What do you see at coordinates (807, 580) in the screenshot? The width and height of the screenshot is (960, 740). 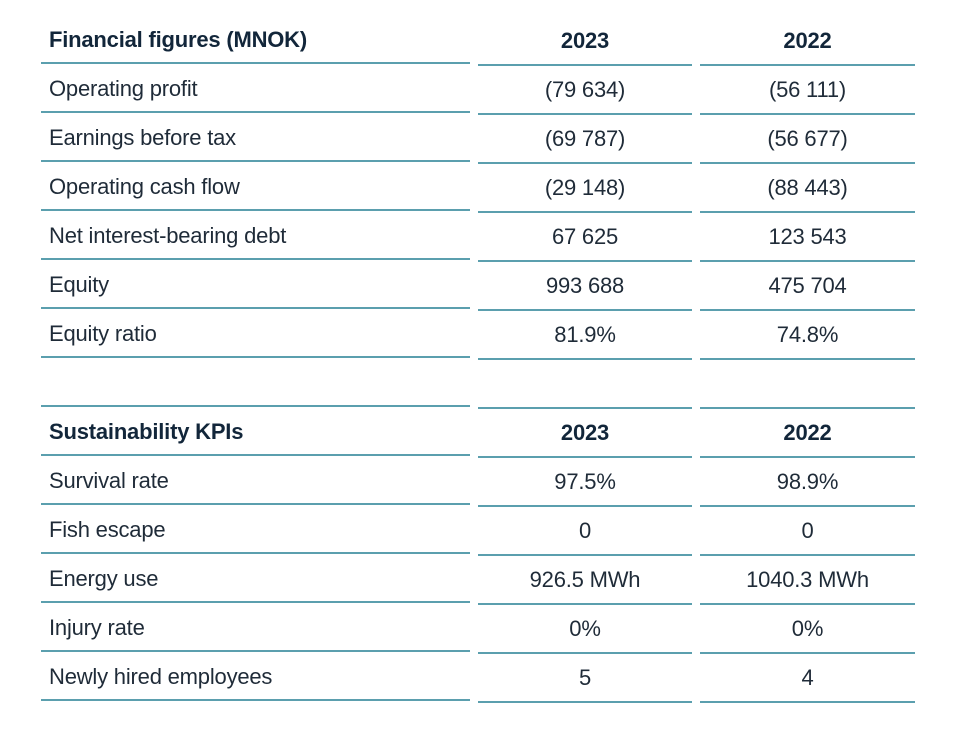 I see `value-2022: 1040.3 MWh` at bounding box center [807, 580].